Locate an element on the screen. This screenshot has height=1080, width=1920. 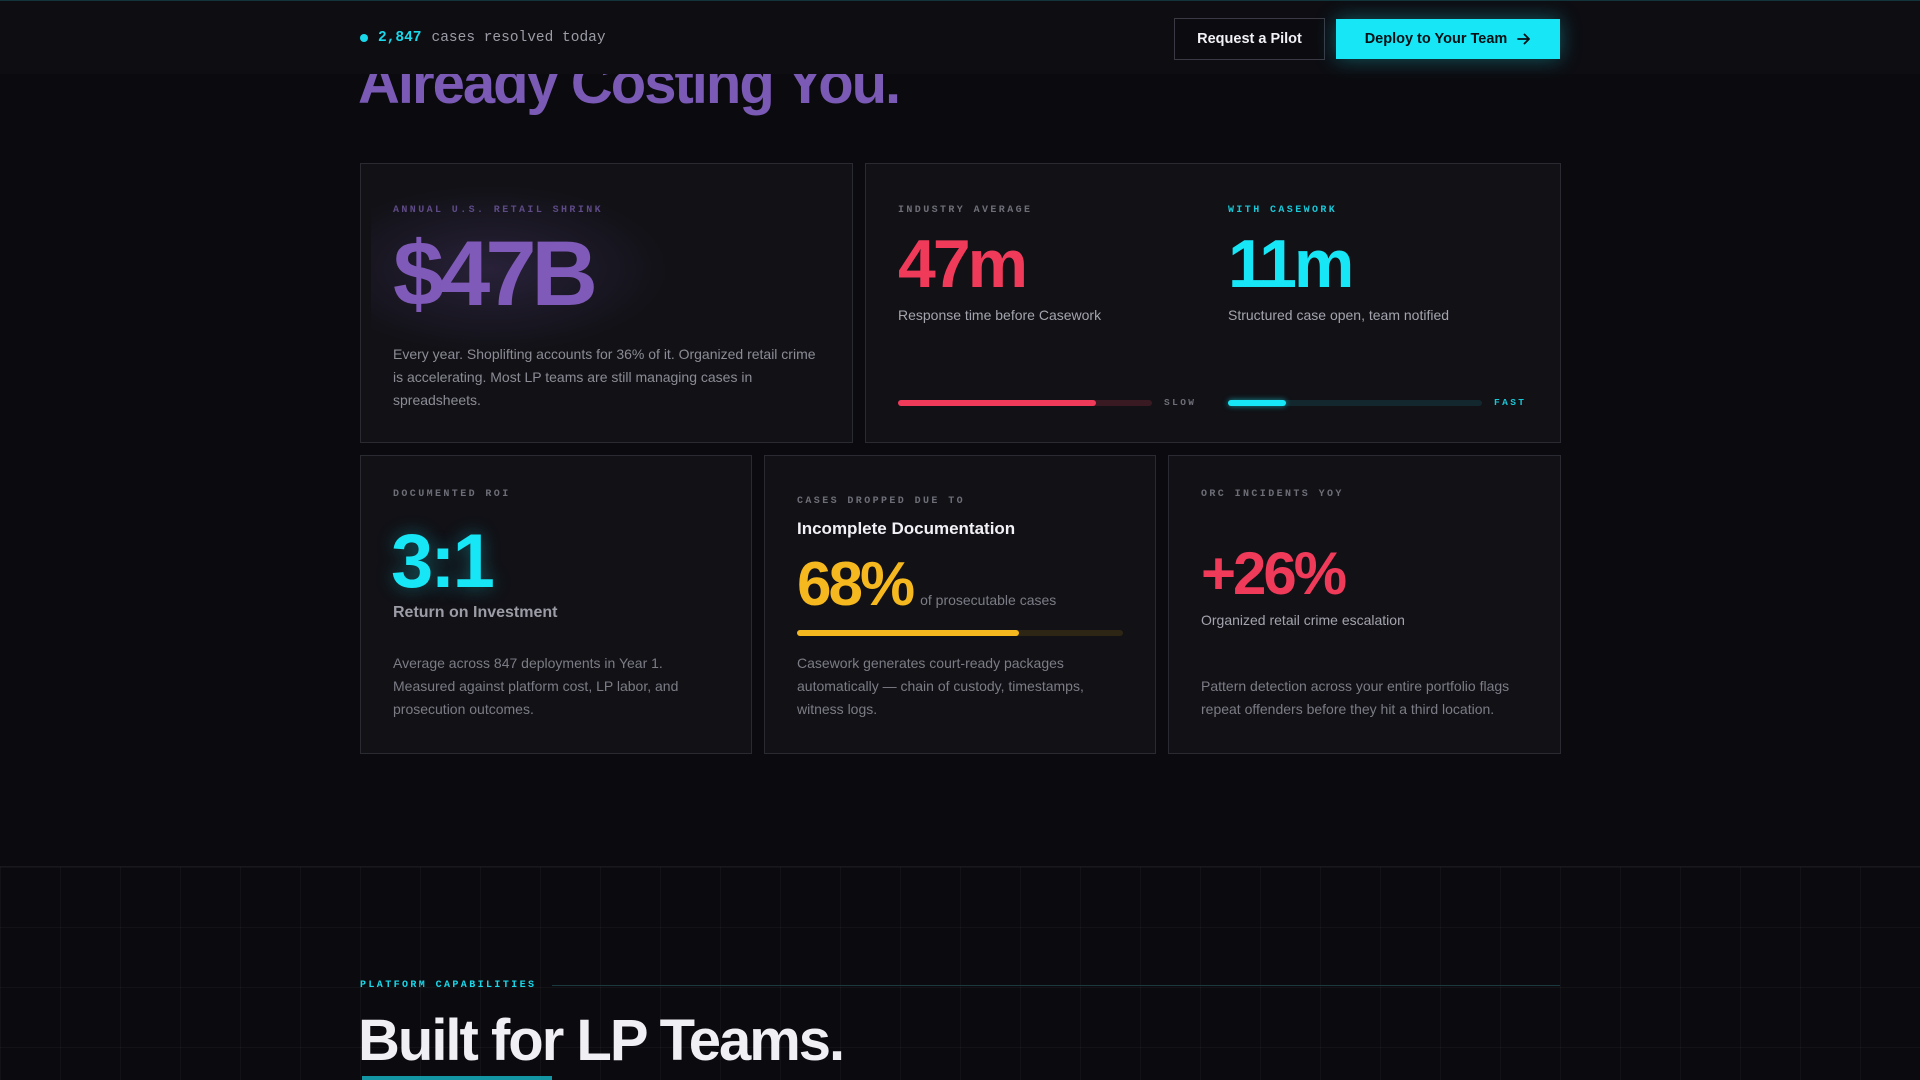
capabilities-divider is located at coordinates (1056, 985).